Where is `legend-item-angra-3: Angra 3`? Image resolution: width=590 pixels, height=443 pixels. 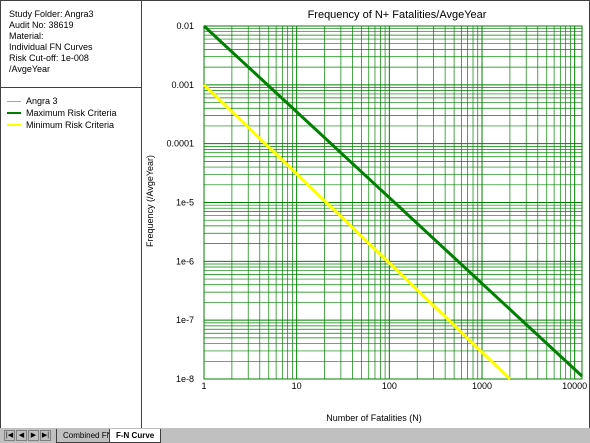 legend-item-angra-3: Angra 3 is located at coordinates (74, 101).